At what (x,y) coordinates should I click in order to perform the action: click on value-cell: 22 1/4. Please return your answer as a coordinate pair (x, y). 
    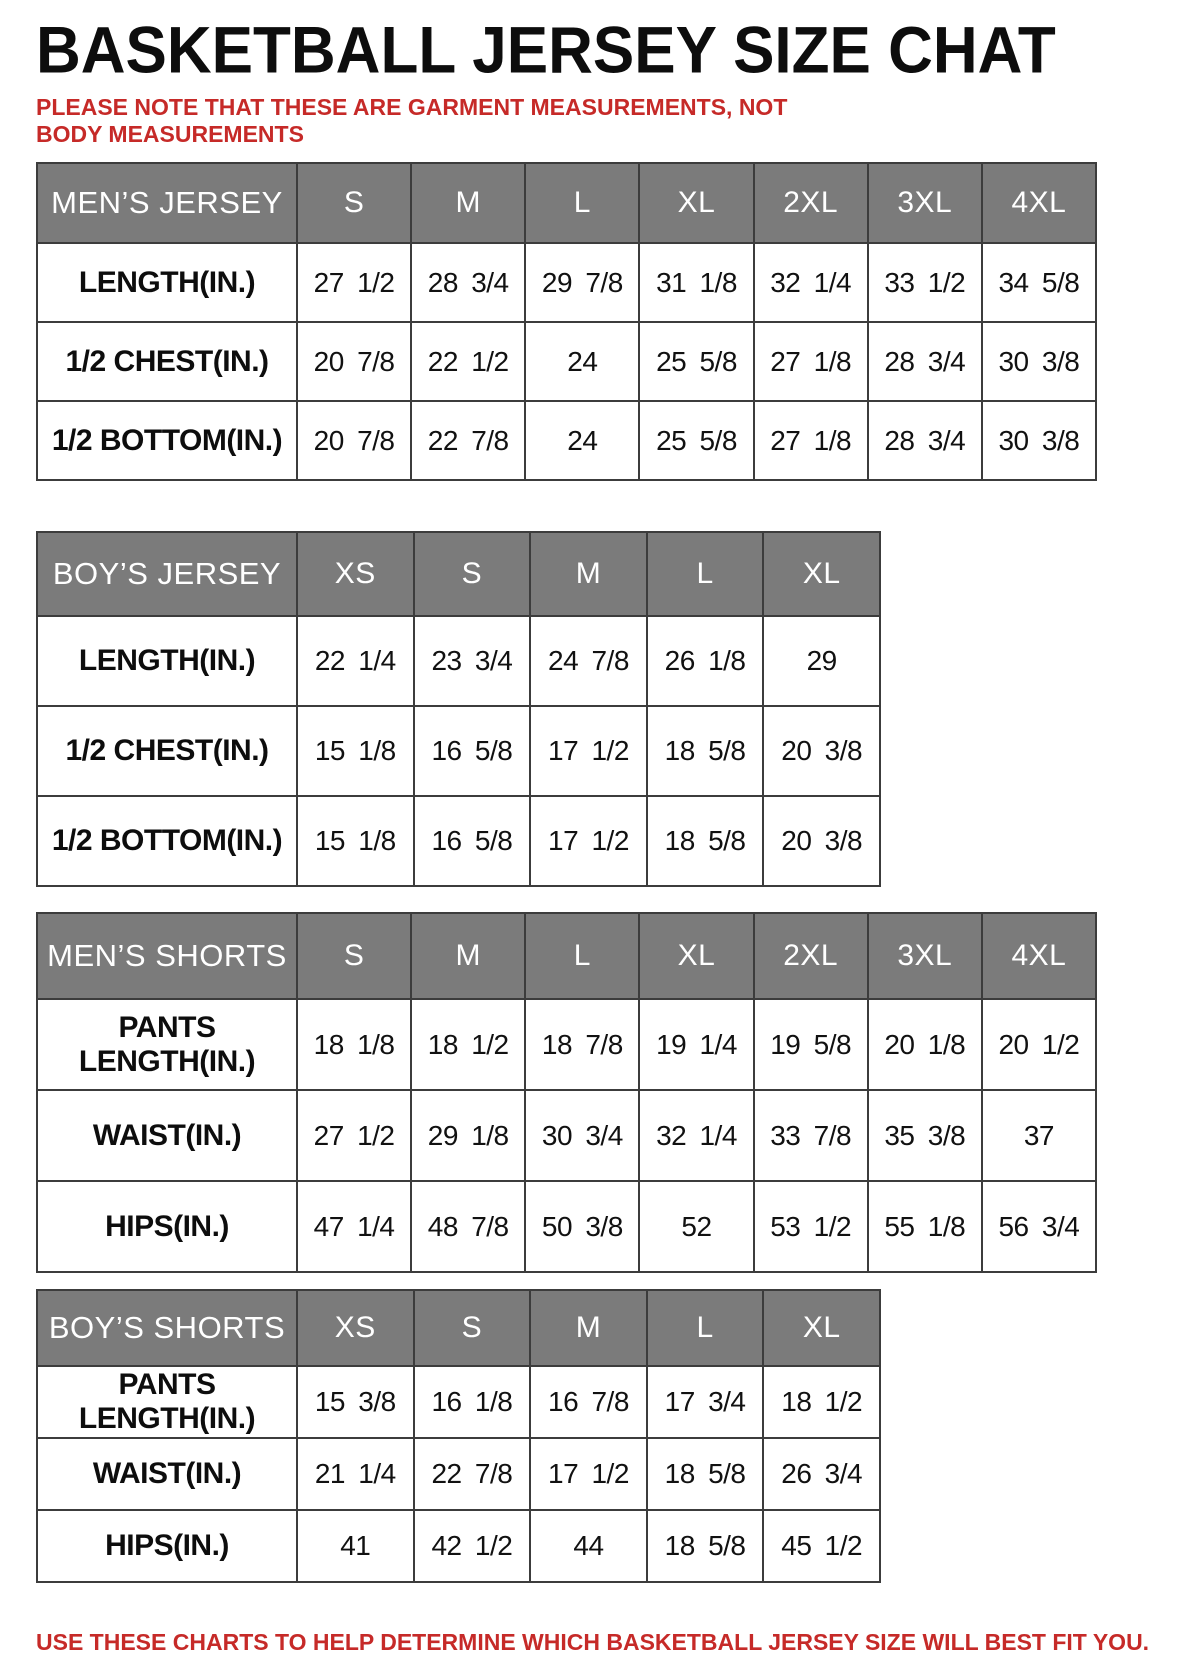
    Looking at the image, I should click on (355, 661).